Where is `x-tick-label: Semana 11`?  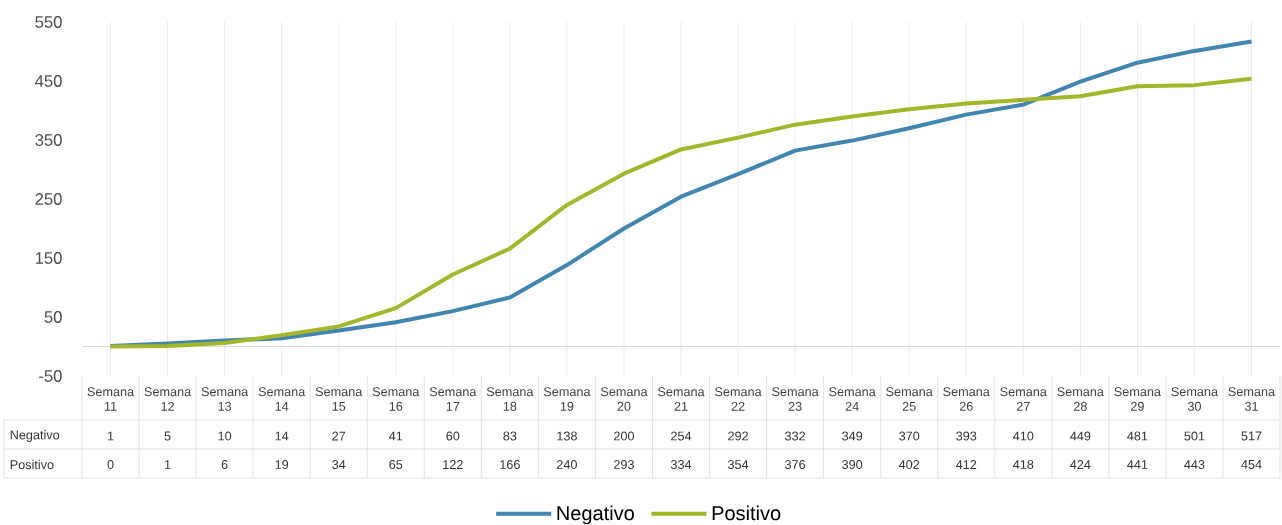
x-tick-label: Semana 11 is located at coordinates (111, 399).